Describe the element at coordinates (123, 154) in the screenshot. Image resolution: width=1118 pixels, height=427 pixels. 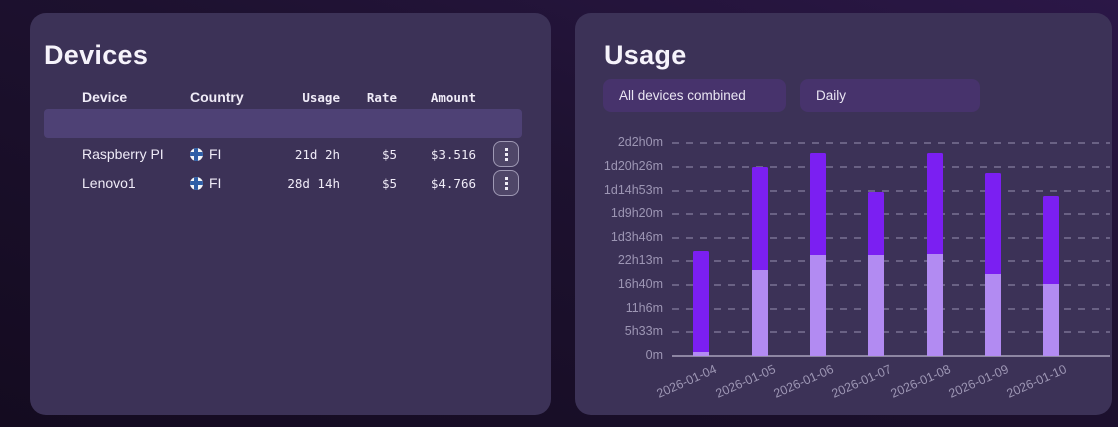
I see `device-name: Raspberry PI` at that location.